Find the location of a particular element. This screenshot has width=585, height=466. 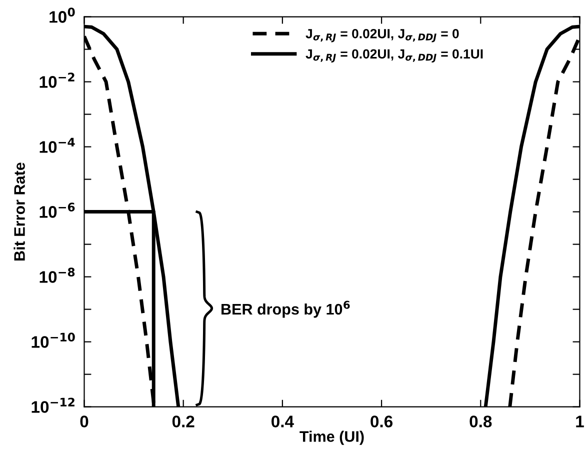

y-tick-label: 10$^{−8}$ is located at coordinates (57, 275).